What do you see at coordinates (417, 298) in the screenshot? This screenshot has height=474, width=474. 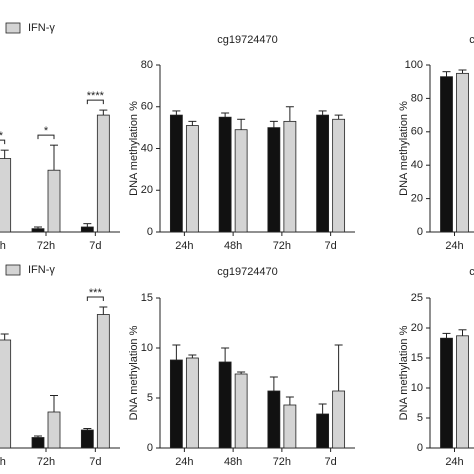 I see `y-tick-label: 25` at bounding box center [417, 298].